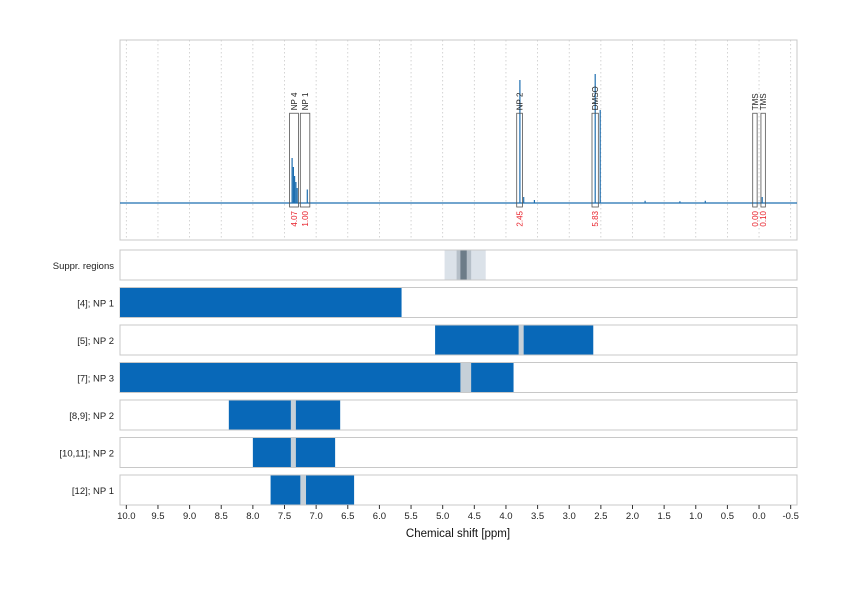 The image size is (842, 595). Describe the element at coordinates (189, 516) in the screenshot. I see `x-tick-label-2: 9.0` at that location.